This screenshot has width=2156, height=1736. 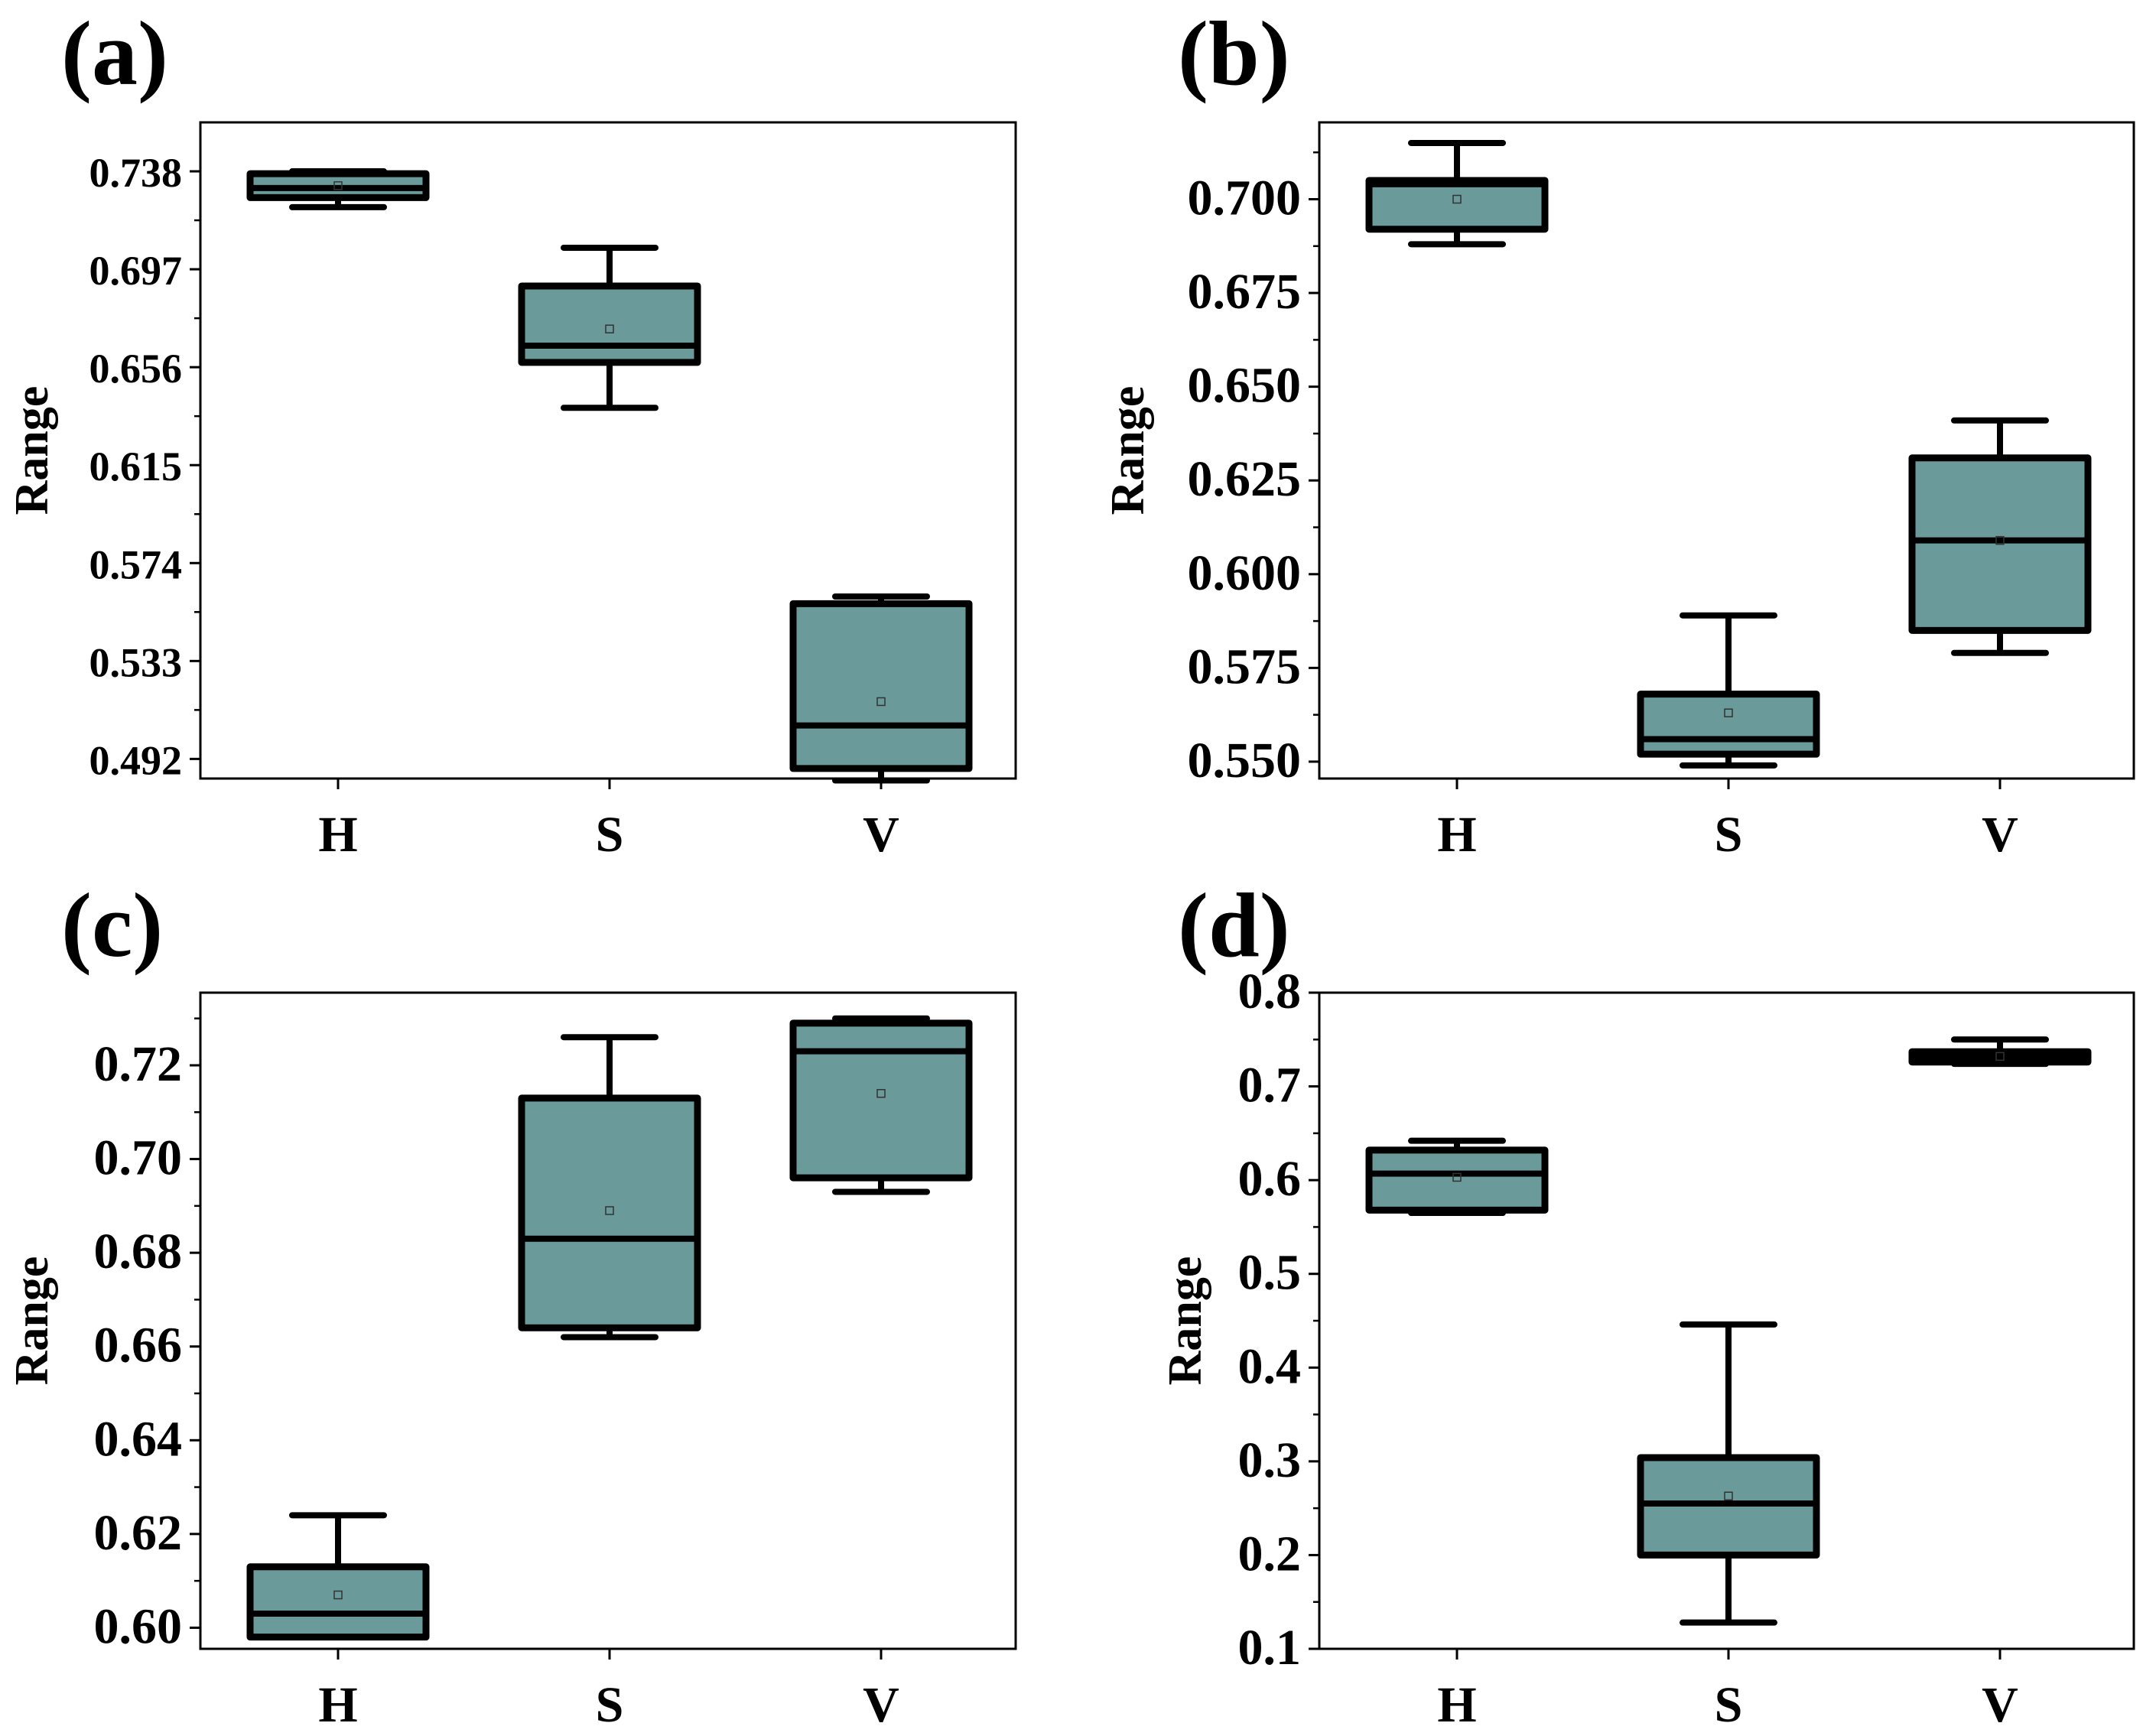 What do you see at coordinates (138, 1346) in the screenshot?
I see `y-tick-label: 0.66` at bounding box center [138, 1346].